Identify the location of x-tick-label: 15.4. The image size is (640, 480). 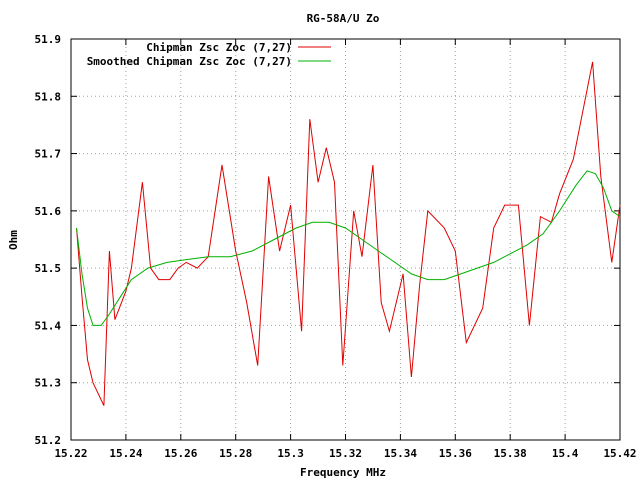
(565, 453).